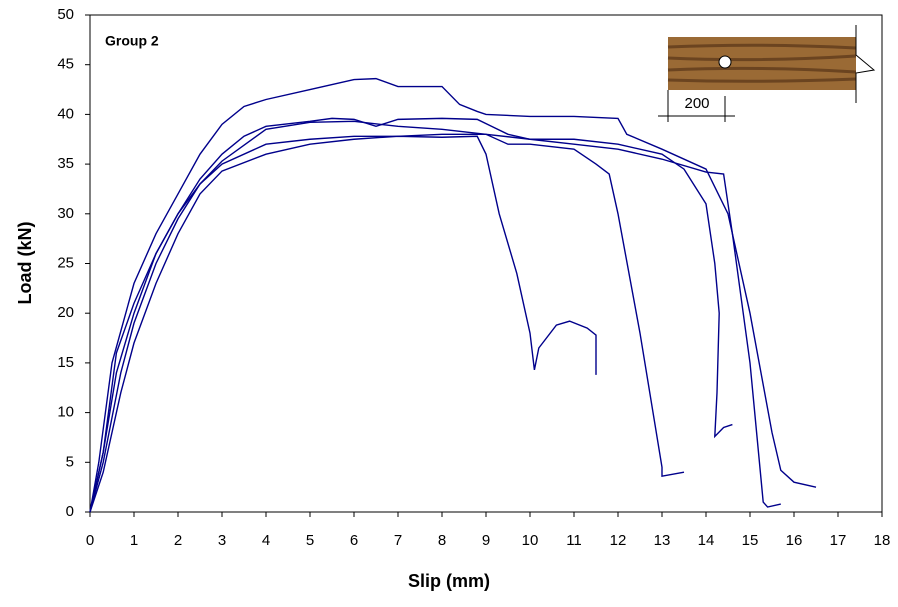 Image resolution: width=898 pixels, height=607 pixels. I want to click on inset-hole, so click(725, 62).